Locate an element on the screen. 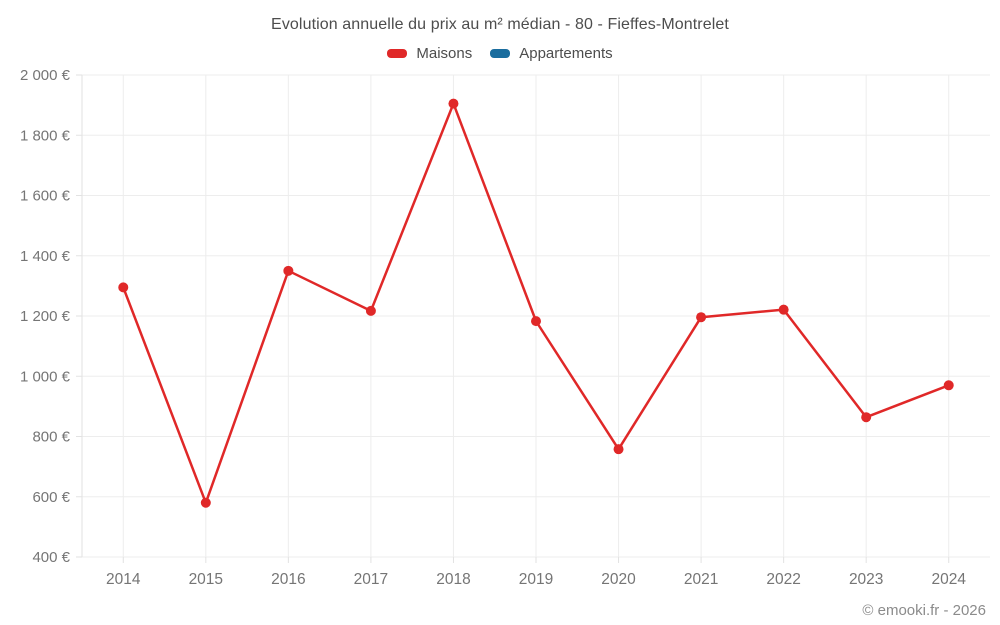 This screenshot has height=625, width=1000. chart-legend: Maisons Appartements is located at coordinates (500, 53).